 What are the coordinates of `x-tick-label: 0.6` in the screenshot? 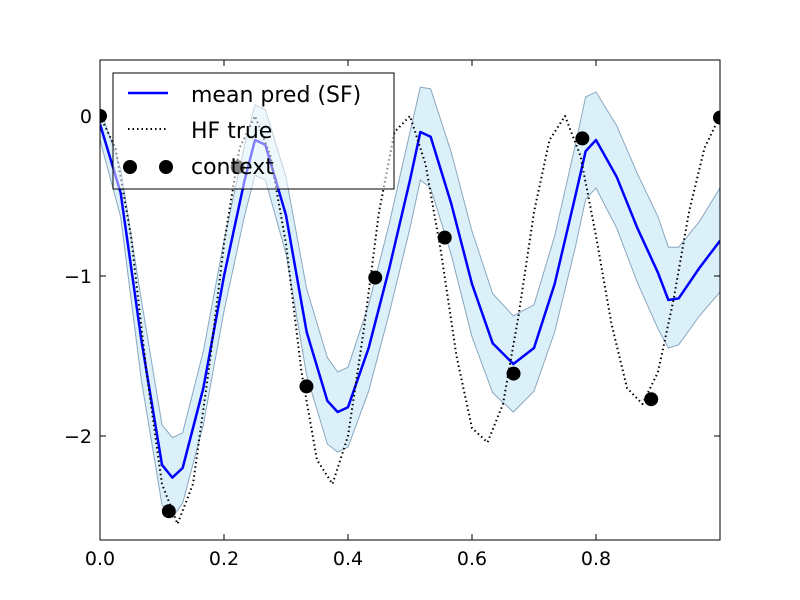 It's located at (472, 559).